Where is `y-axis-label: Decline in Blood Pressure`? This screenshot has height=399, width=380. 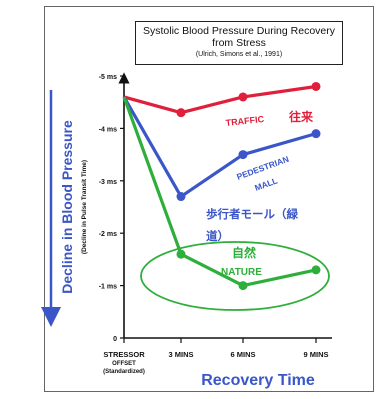 y-axis-label: Decline in Blood Pressure is located at coordinates (67, 207).